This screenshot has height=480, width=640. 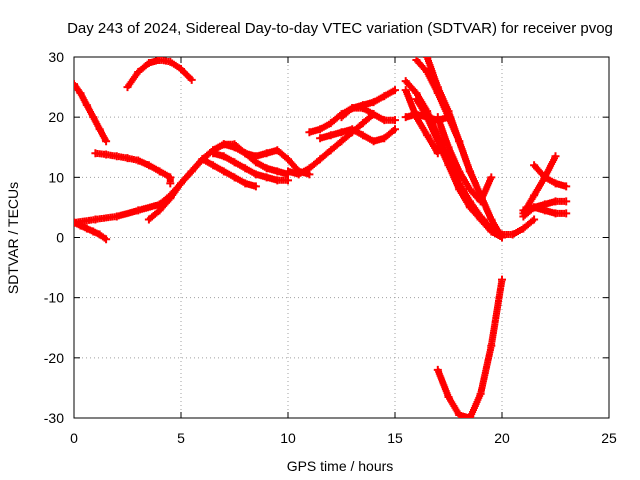 I want to click on y-tick-label: -10, so click(x=54, y=298).